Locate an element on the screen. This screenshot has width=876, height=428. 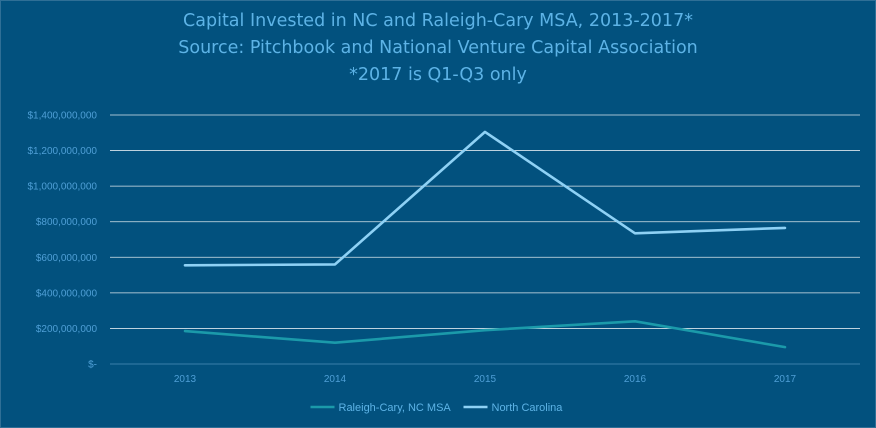
y-tick-label: $400,000,000 is located at coordinates (67, 293).